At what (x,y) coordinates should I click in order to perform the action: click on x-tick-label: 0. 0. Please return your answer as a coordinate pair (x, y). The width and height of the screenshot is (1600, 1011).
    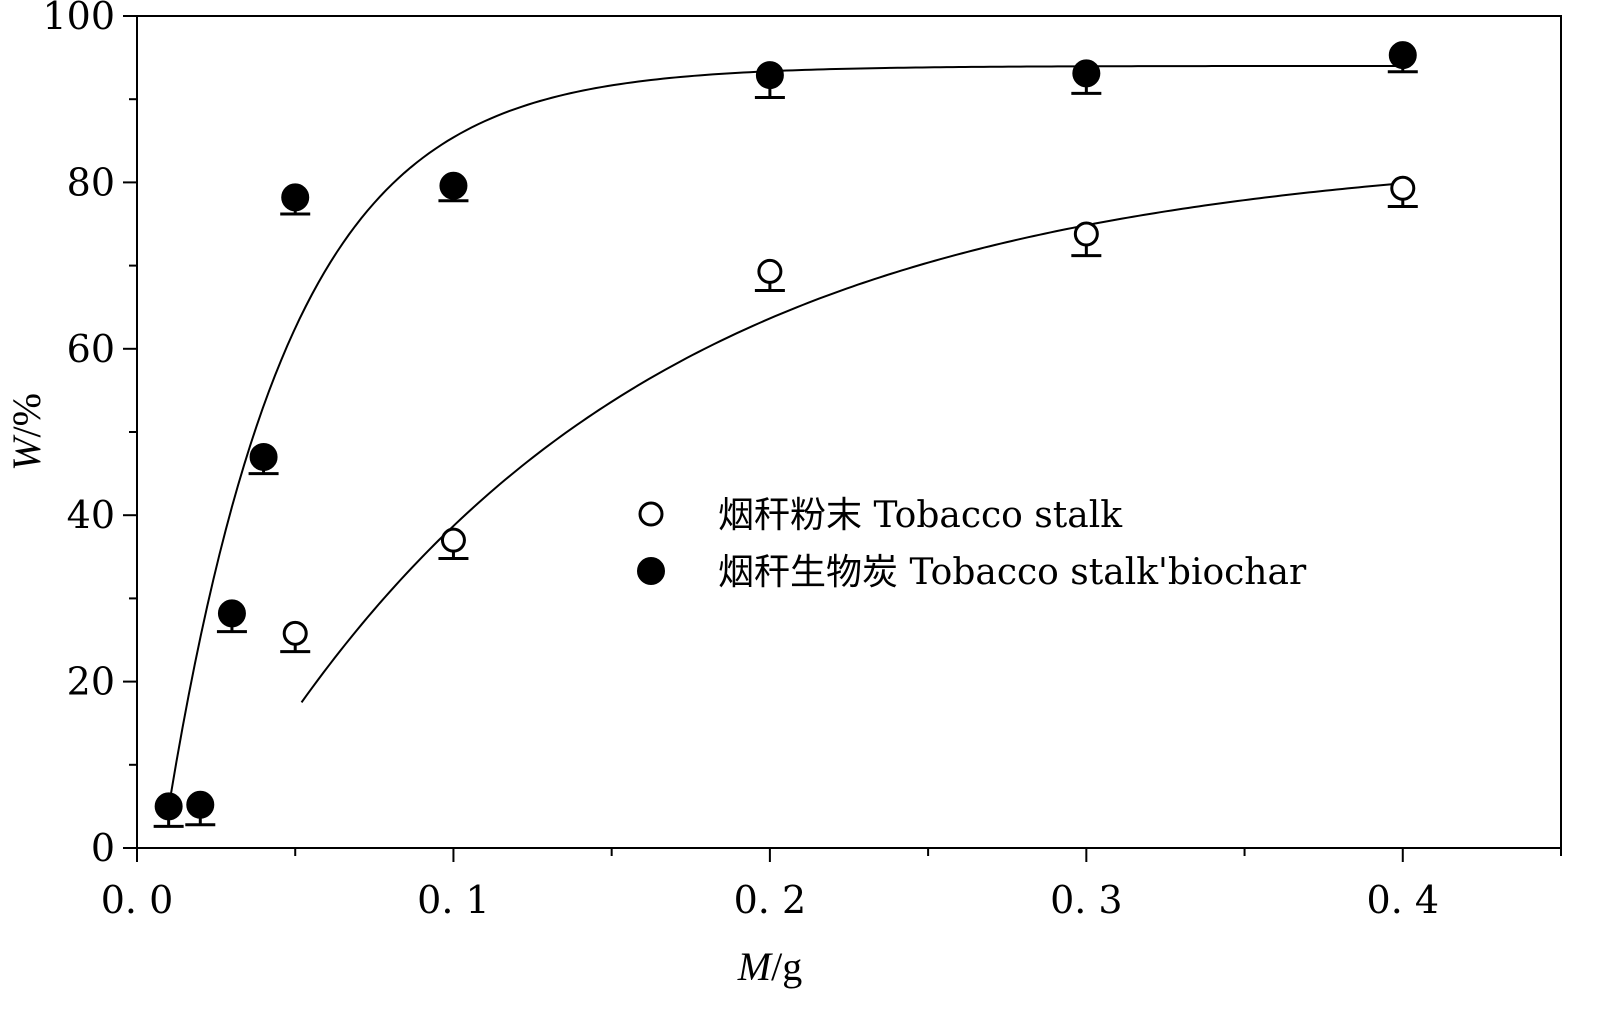
    Looking at the image, I should click on (137, 900).